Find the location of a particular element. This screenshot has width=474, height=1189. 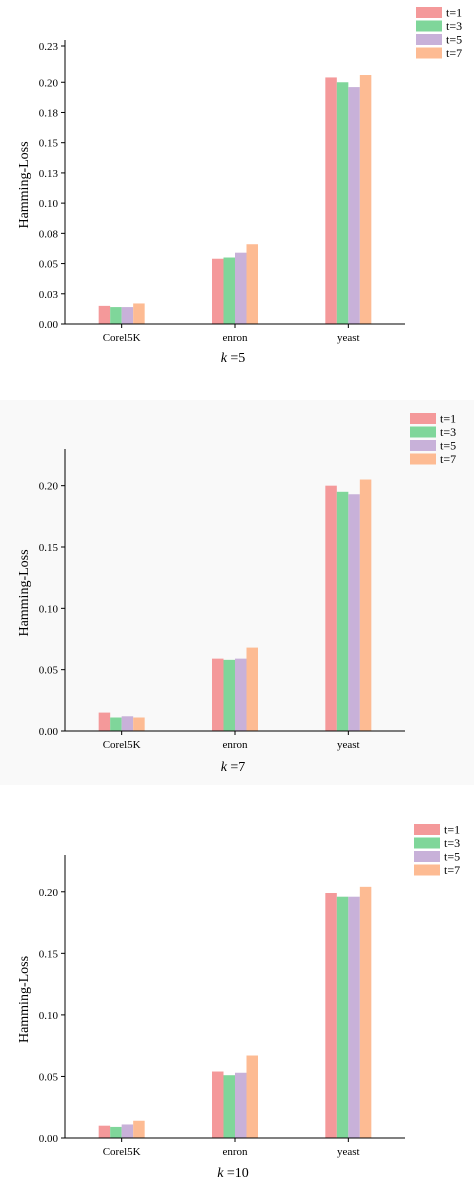

chart-caption: k =10 is located at coordinates (233, 1173).